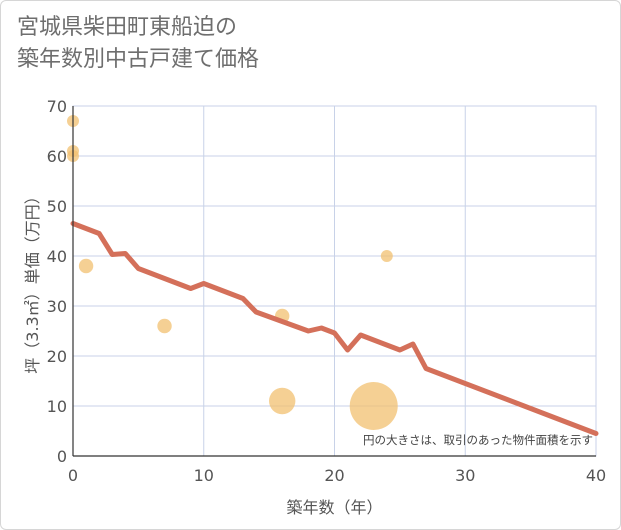 This screenshot has height=530, width=621. What do you see at coordinates (334, 507) in the screenshot?
I see `x-axis-label: 築年数（年）` at bounding box center [334, 507].